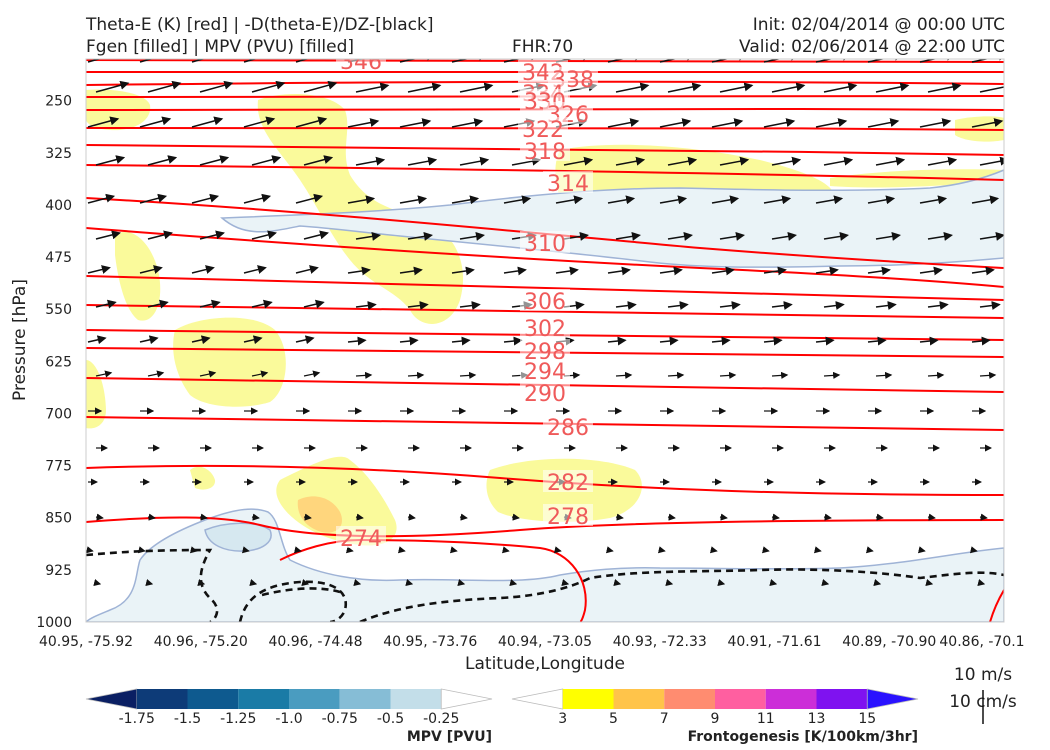 This screenshot has width=1050, height=750. What do you see at coordinates (766, 719) in the screenshot?
I see `colorbar-tick: 11` at bounding box center [766, 719].